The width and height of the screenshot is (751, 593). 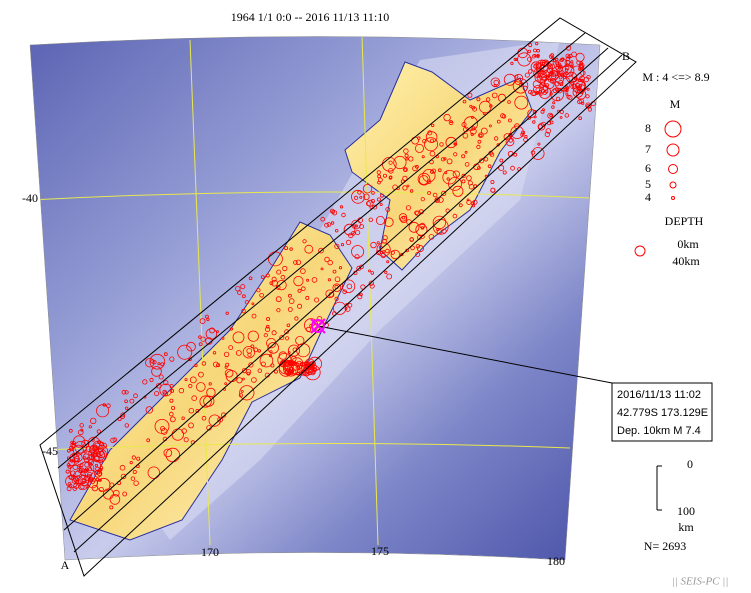 What do you see at coordinates (648, 168) in the screenshot?
I see `magnitude-label: 6` at bounding box center [648, 168].